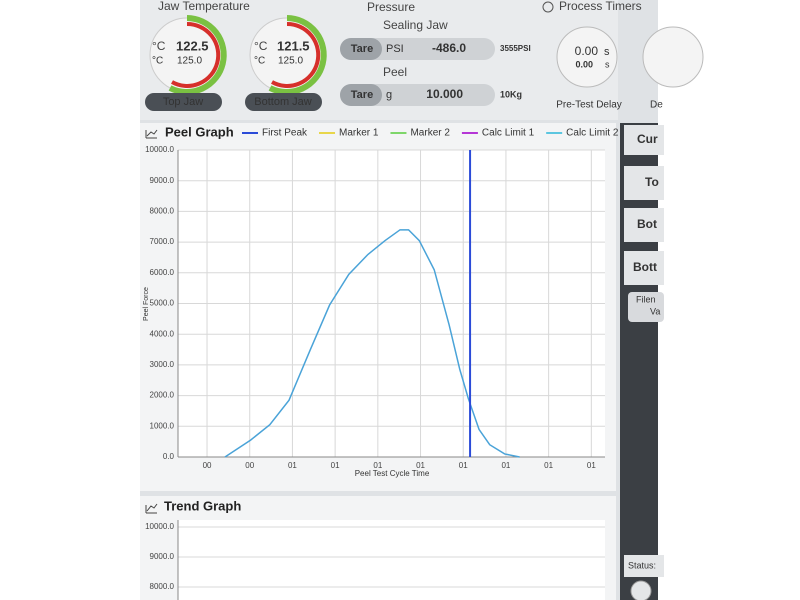 The image size is (800, 600). I want to click on side-button-label: Cur, so click(647, 139).